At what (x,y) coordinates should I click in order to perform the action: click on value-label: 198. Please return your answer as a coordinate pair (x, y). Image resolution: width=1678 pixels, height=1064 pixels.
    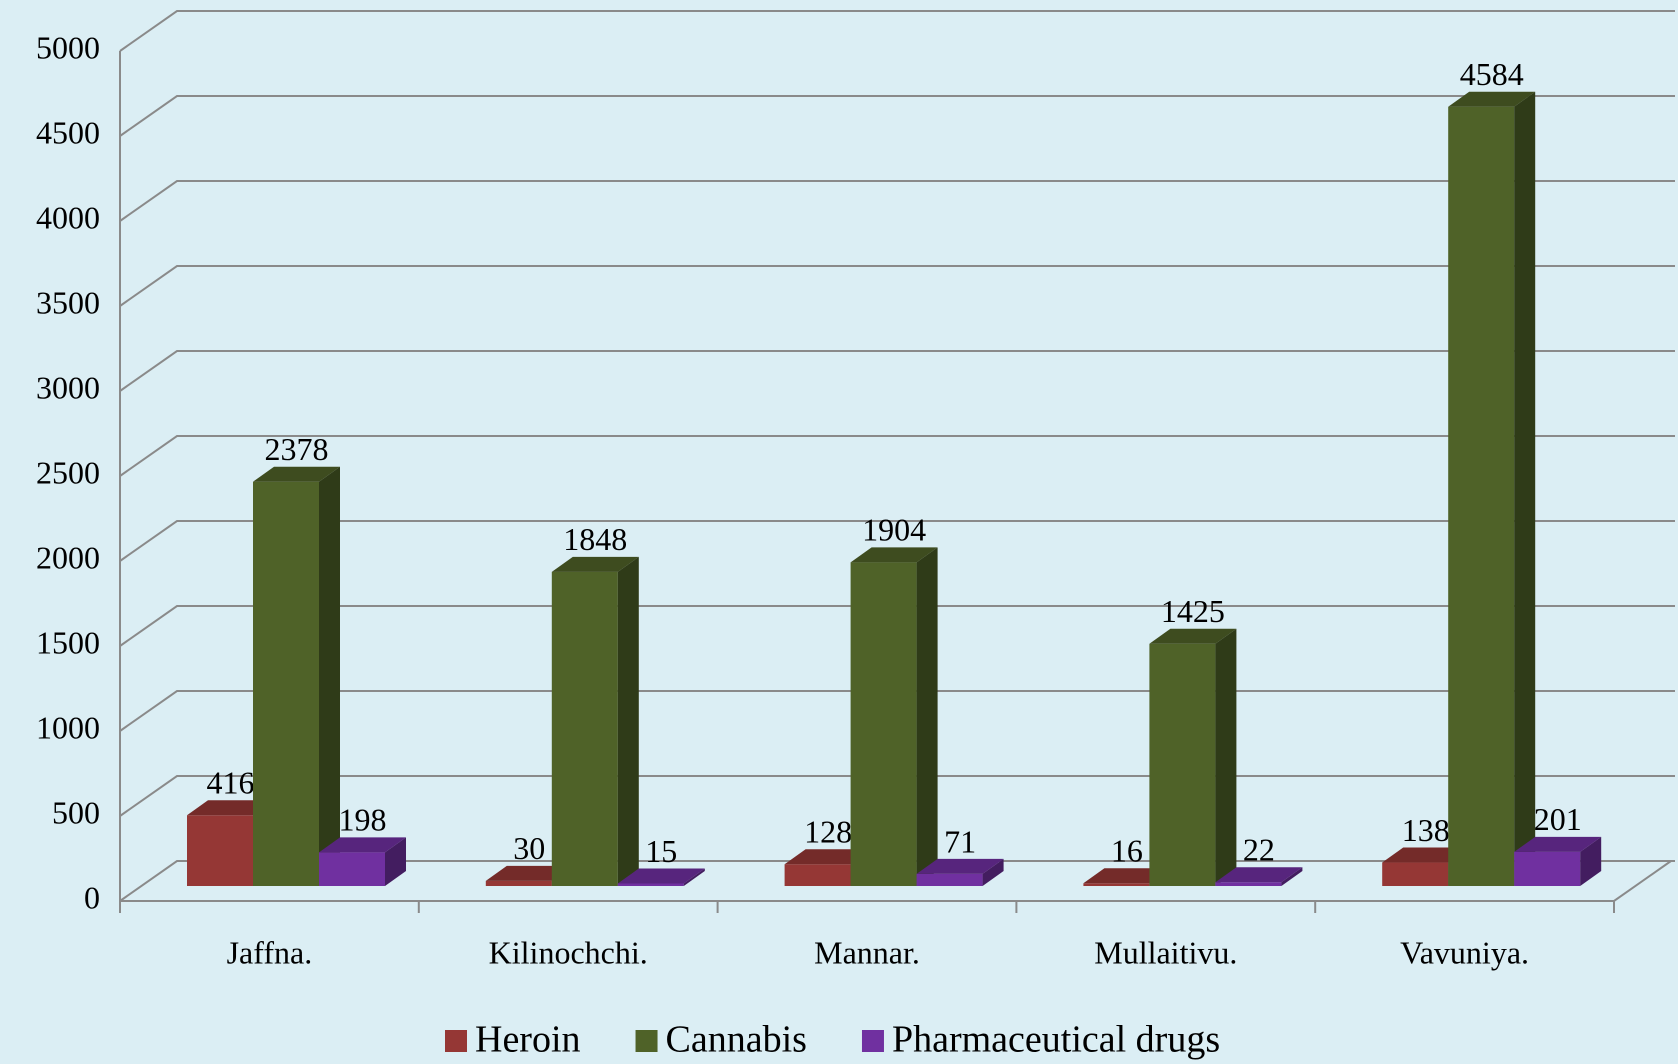
    Looking at the image, I should click on (363, 820).